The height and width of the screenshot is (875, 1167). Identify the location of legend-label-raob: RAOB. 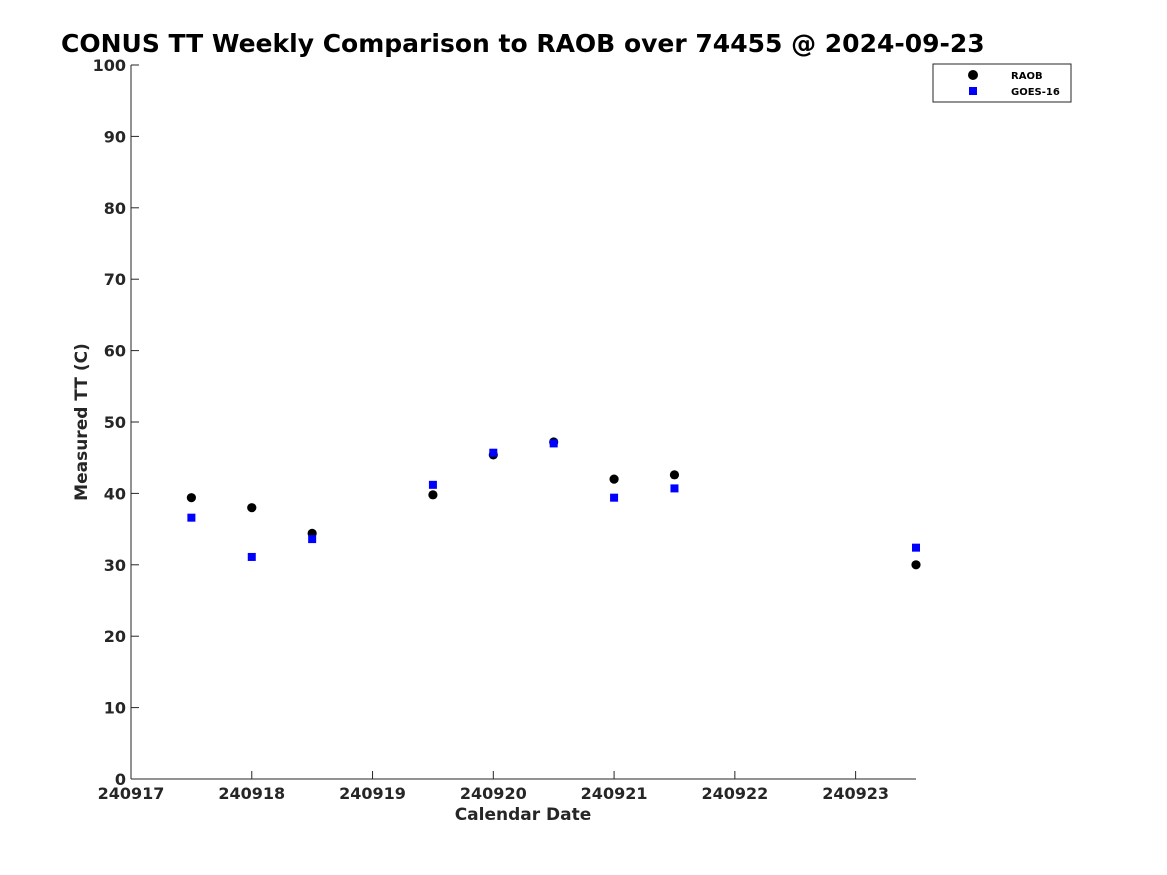
(1027, 76).